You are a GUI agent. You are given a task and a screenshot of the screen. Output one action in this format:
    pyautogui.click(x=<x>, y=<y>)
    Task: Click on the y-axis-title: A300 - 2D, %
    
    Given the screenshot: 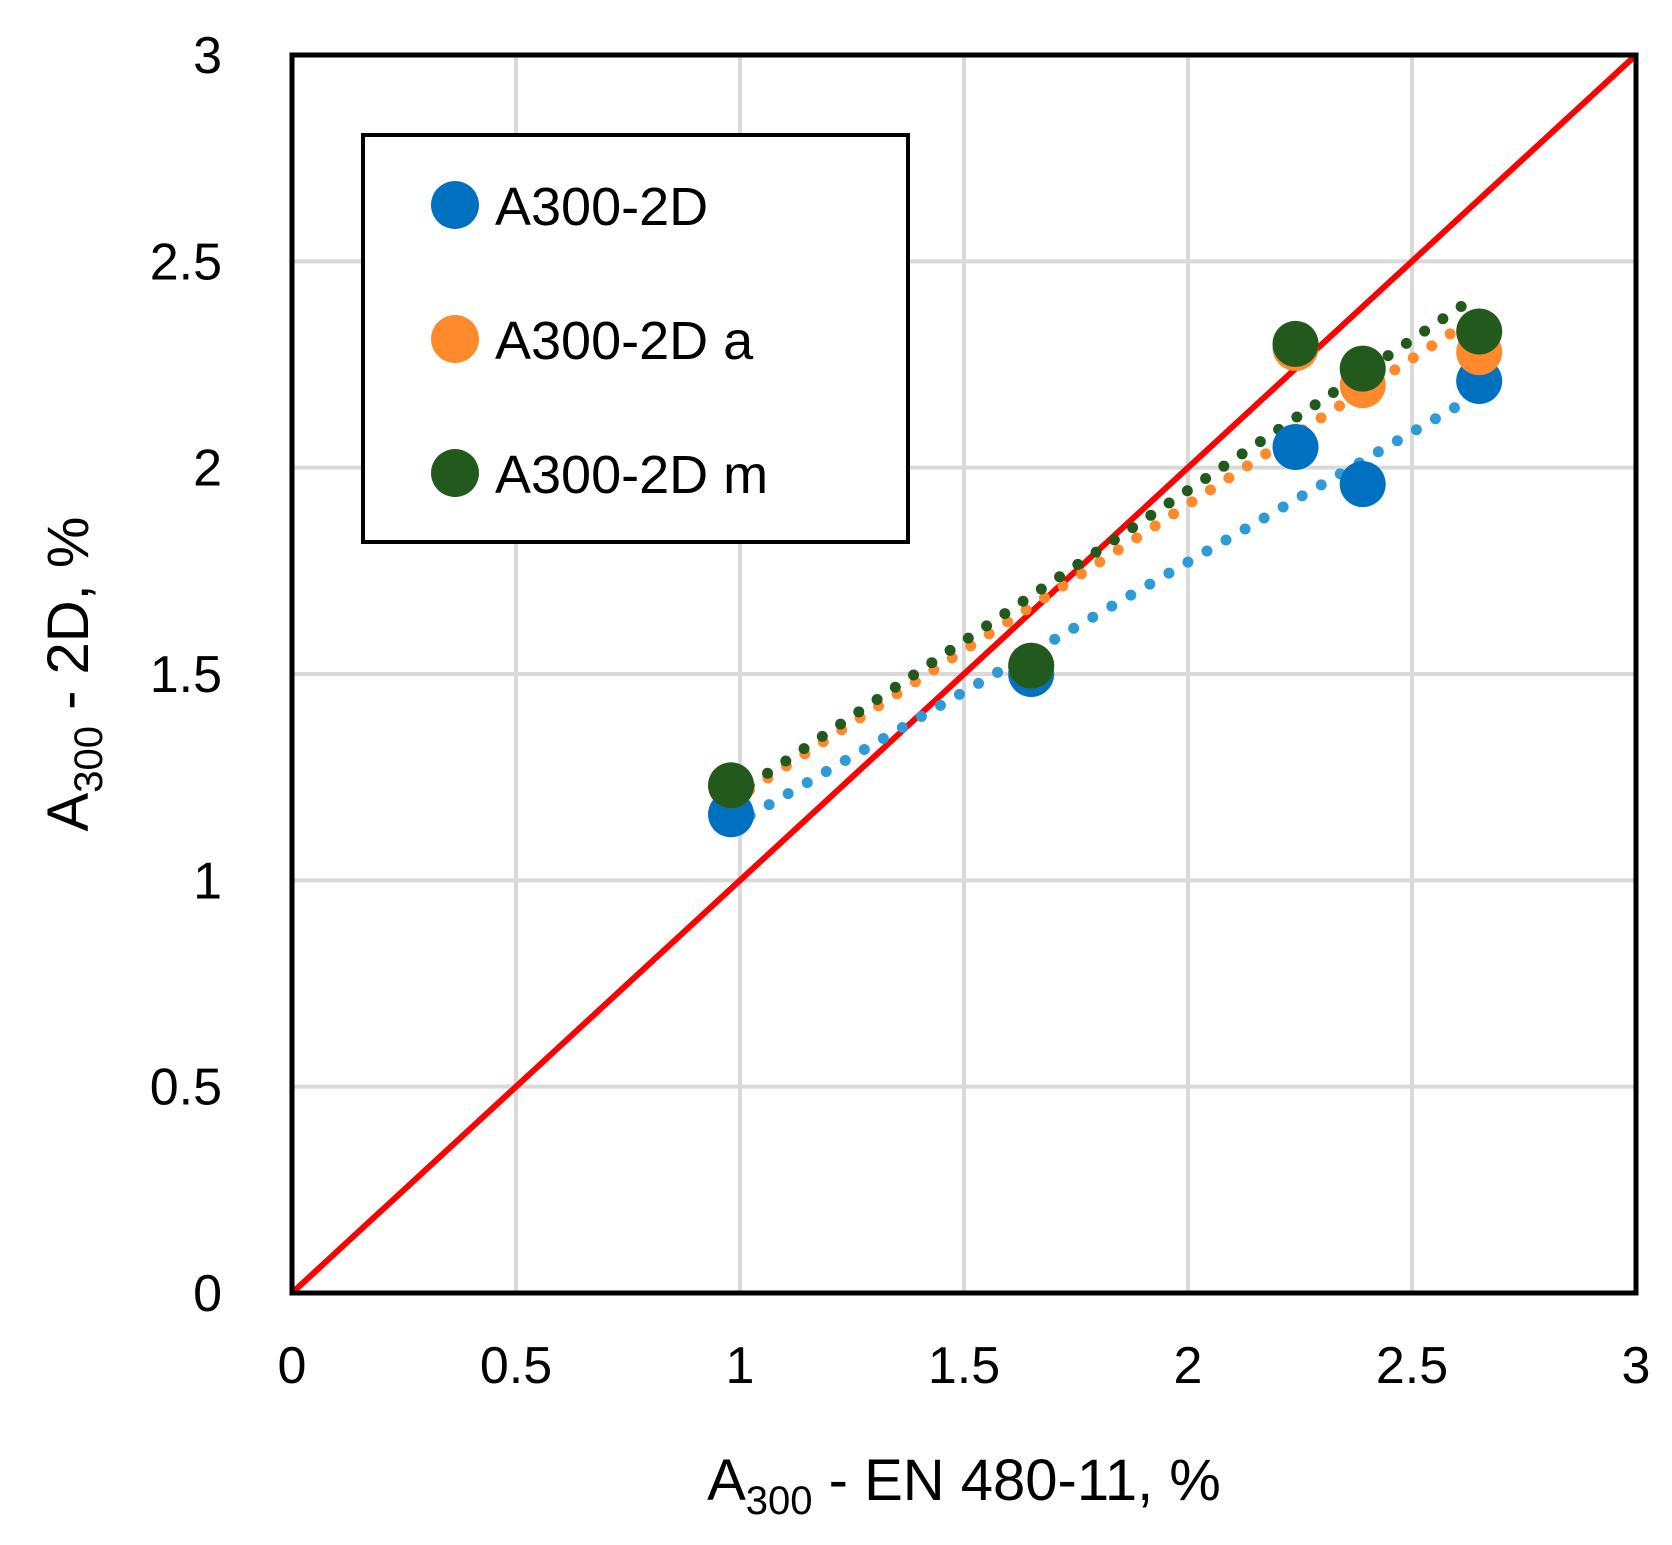 What is the action you would take?
    pyautogui.click(x=73, y=674)
    